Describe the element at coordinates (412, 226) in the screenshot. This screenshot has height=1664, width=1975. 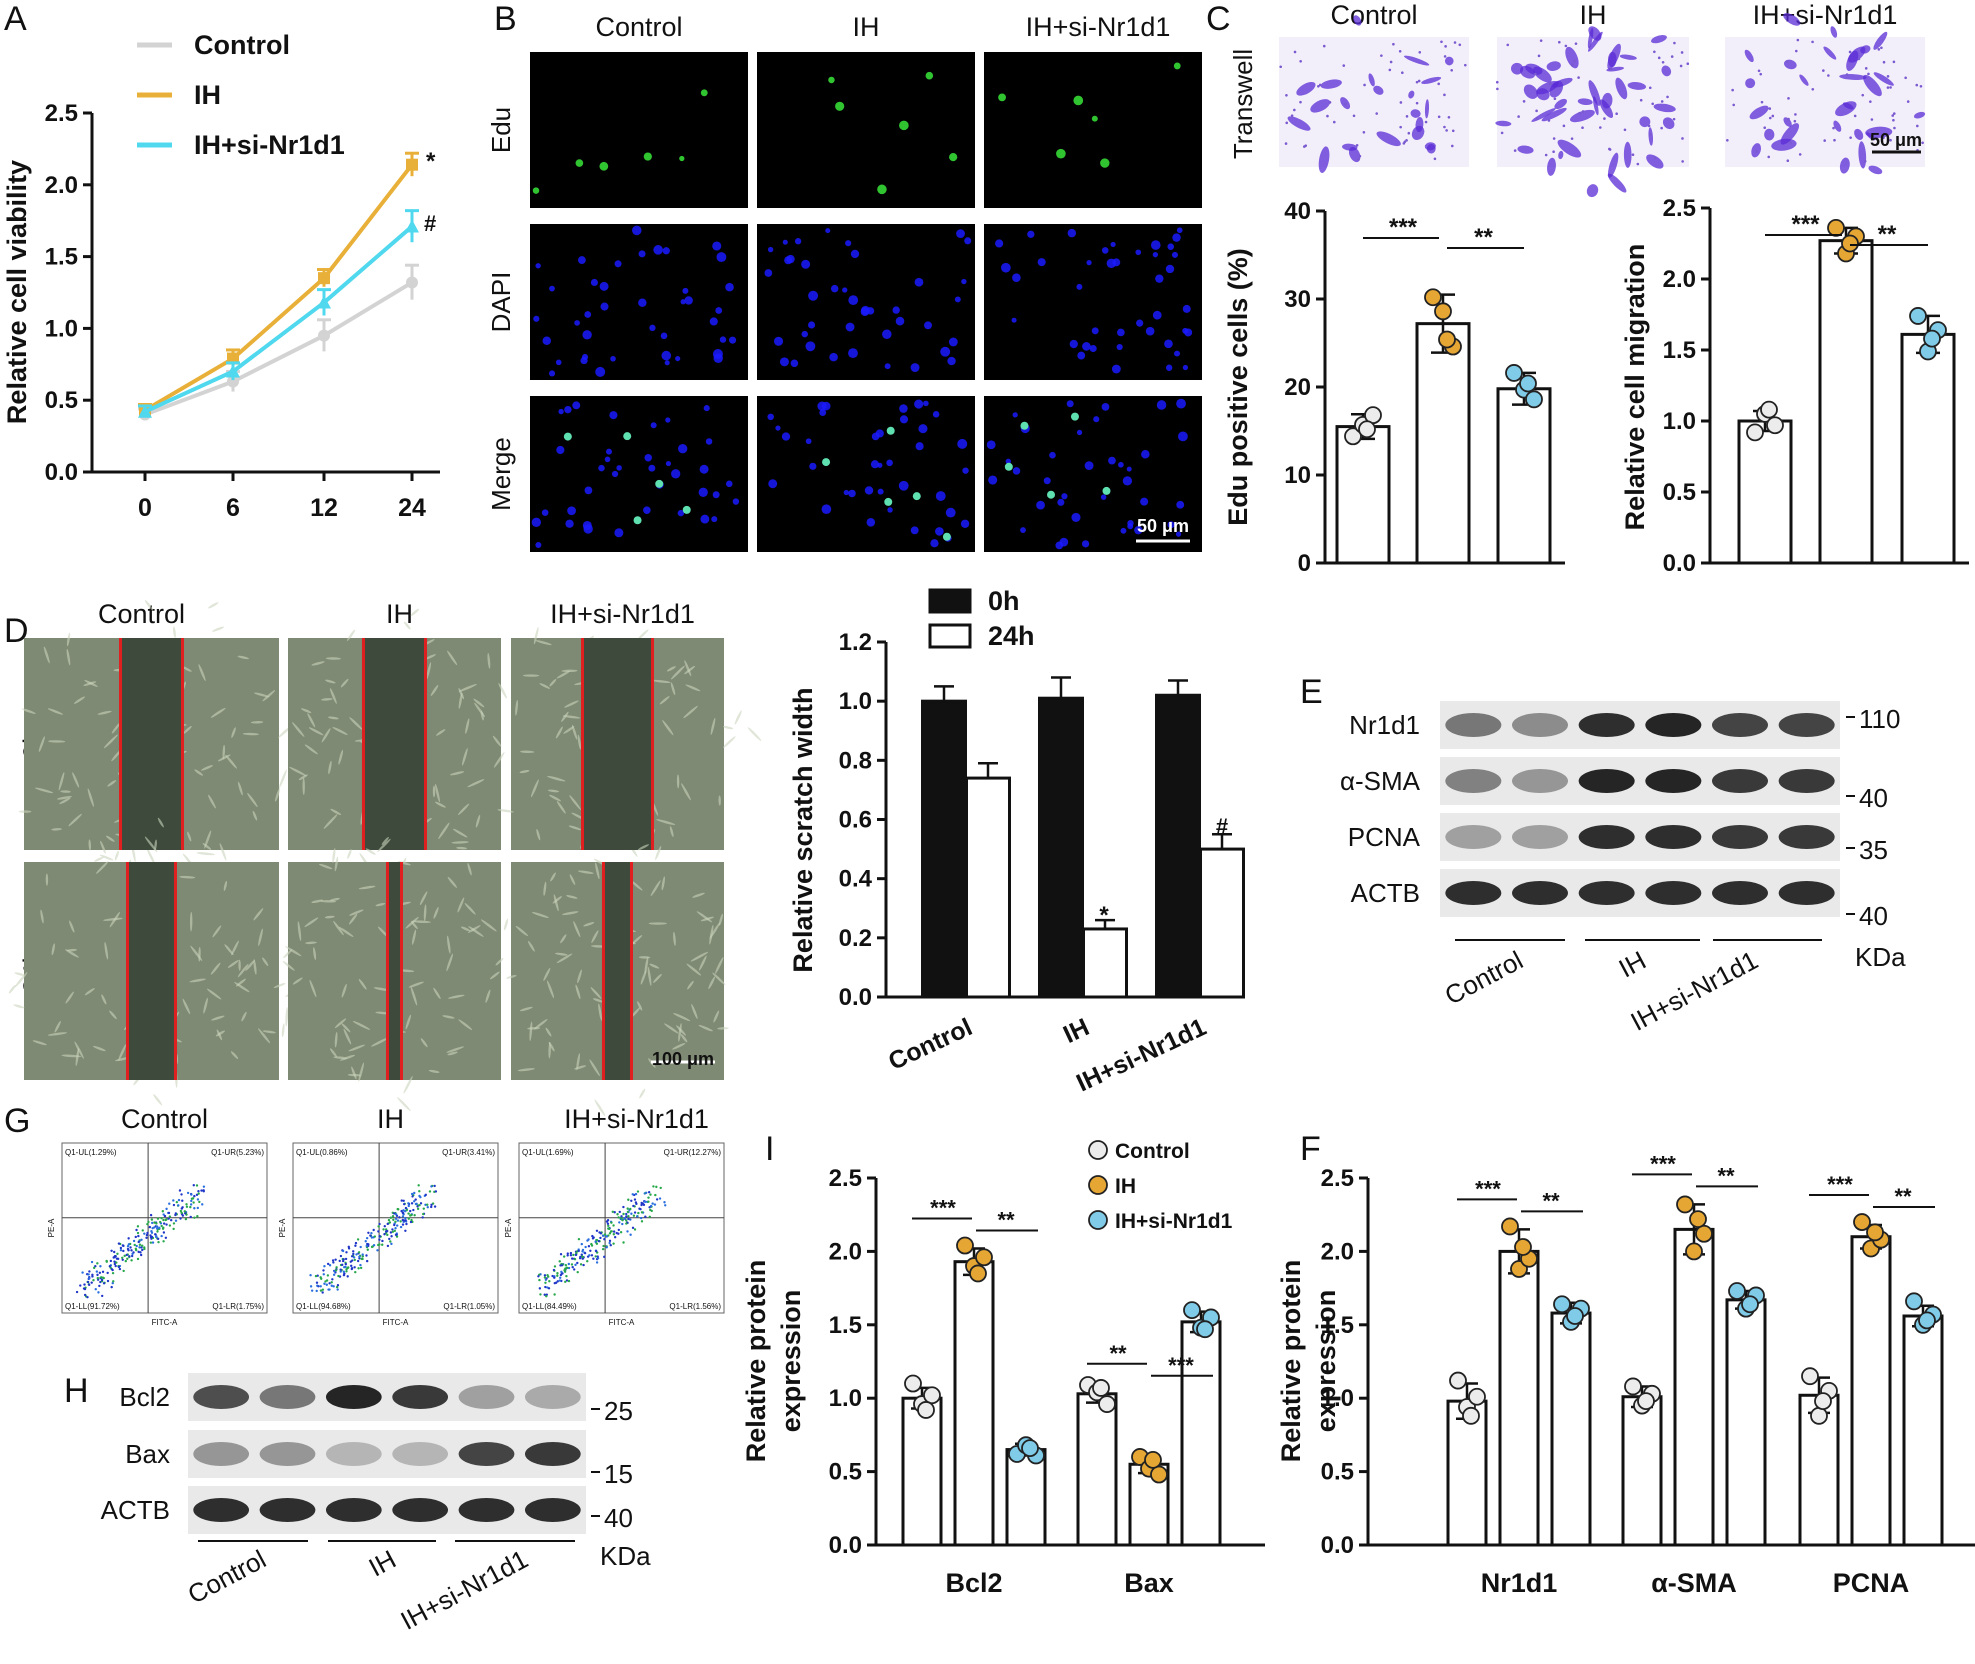
I see `panel-a-point` at that location.